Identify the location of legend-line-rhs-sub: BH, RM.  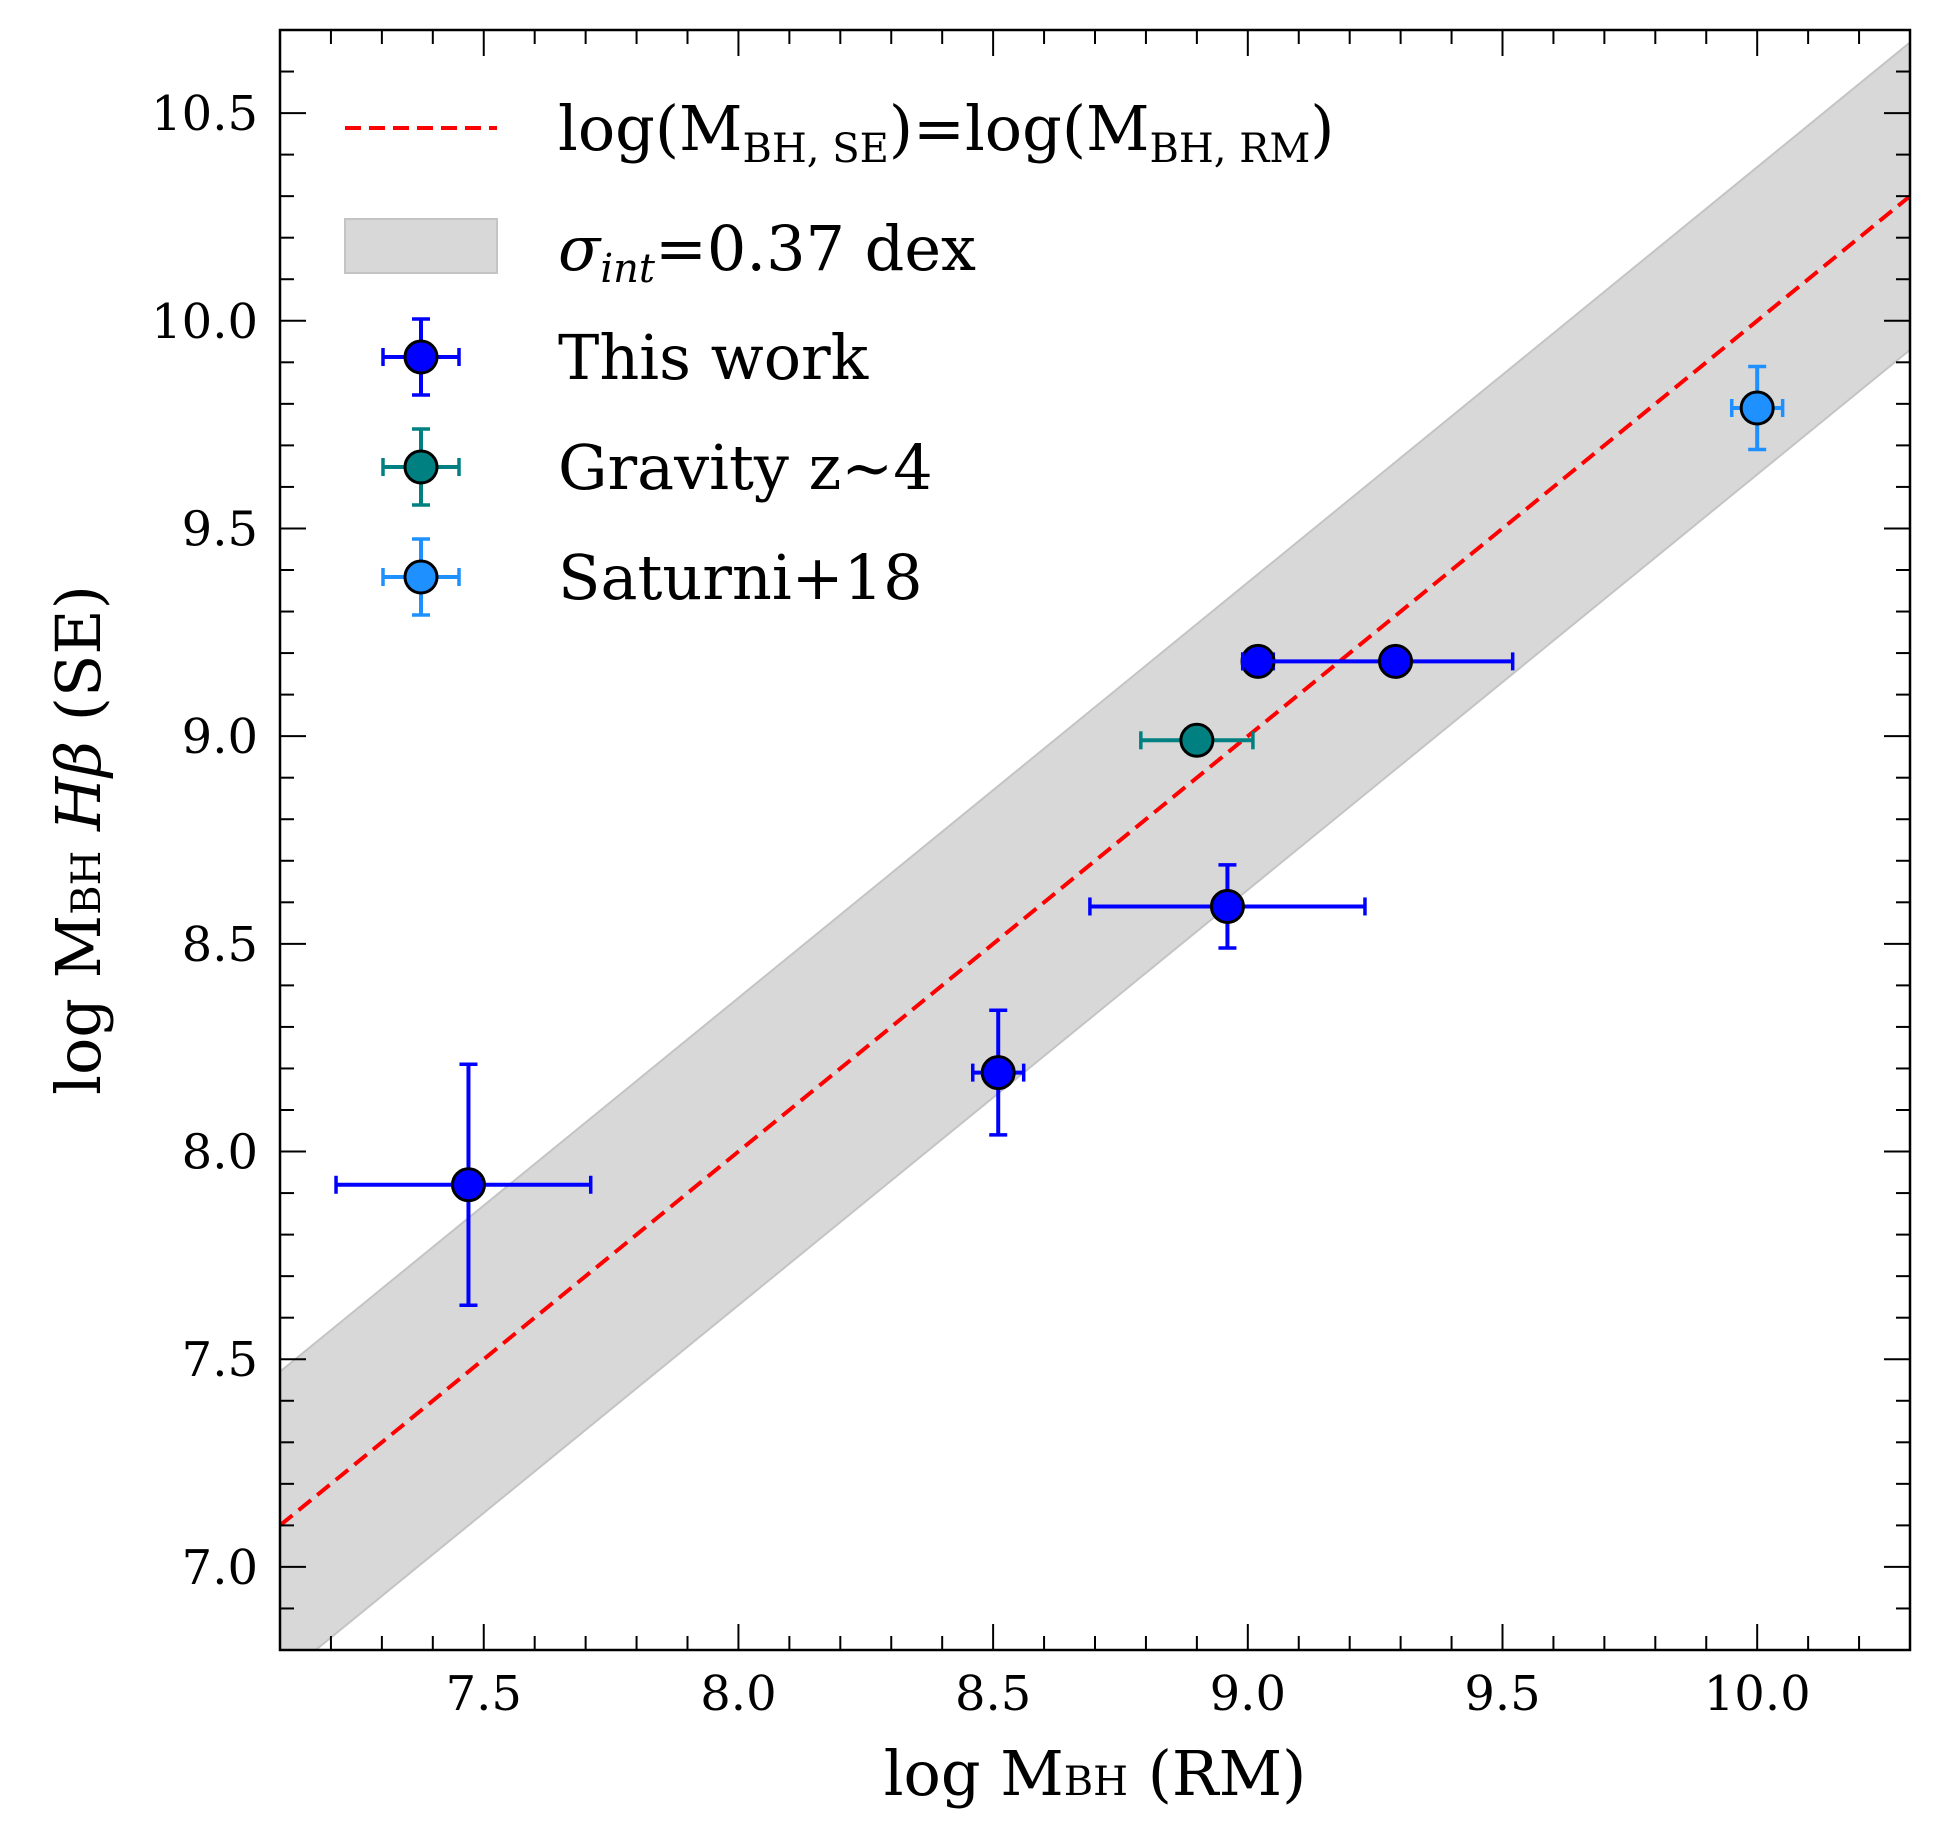
(1230, 149).